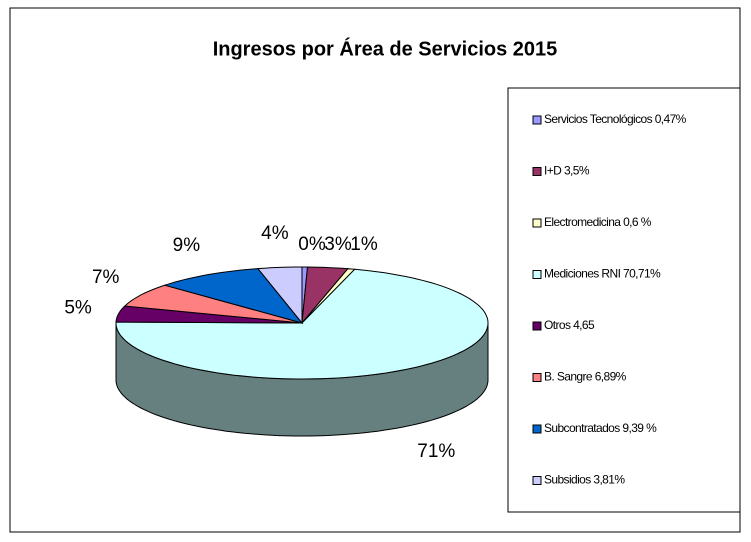  What do you see at coordinates (598, 222) in the screenshot?
I see `legend-label: Electromedicina 0,6 %` at bounding box center [598, 222].